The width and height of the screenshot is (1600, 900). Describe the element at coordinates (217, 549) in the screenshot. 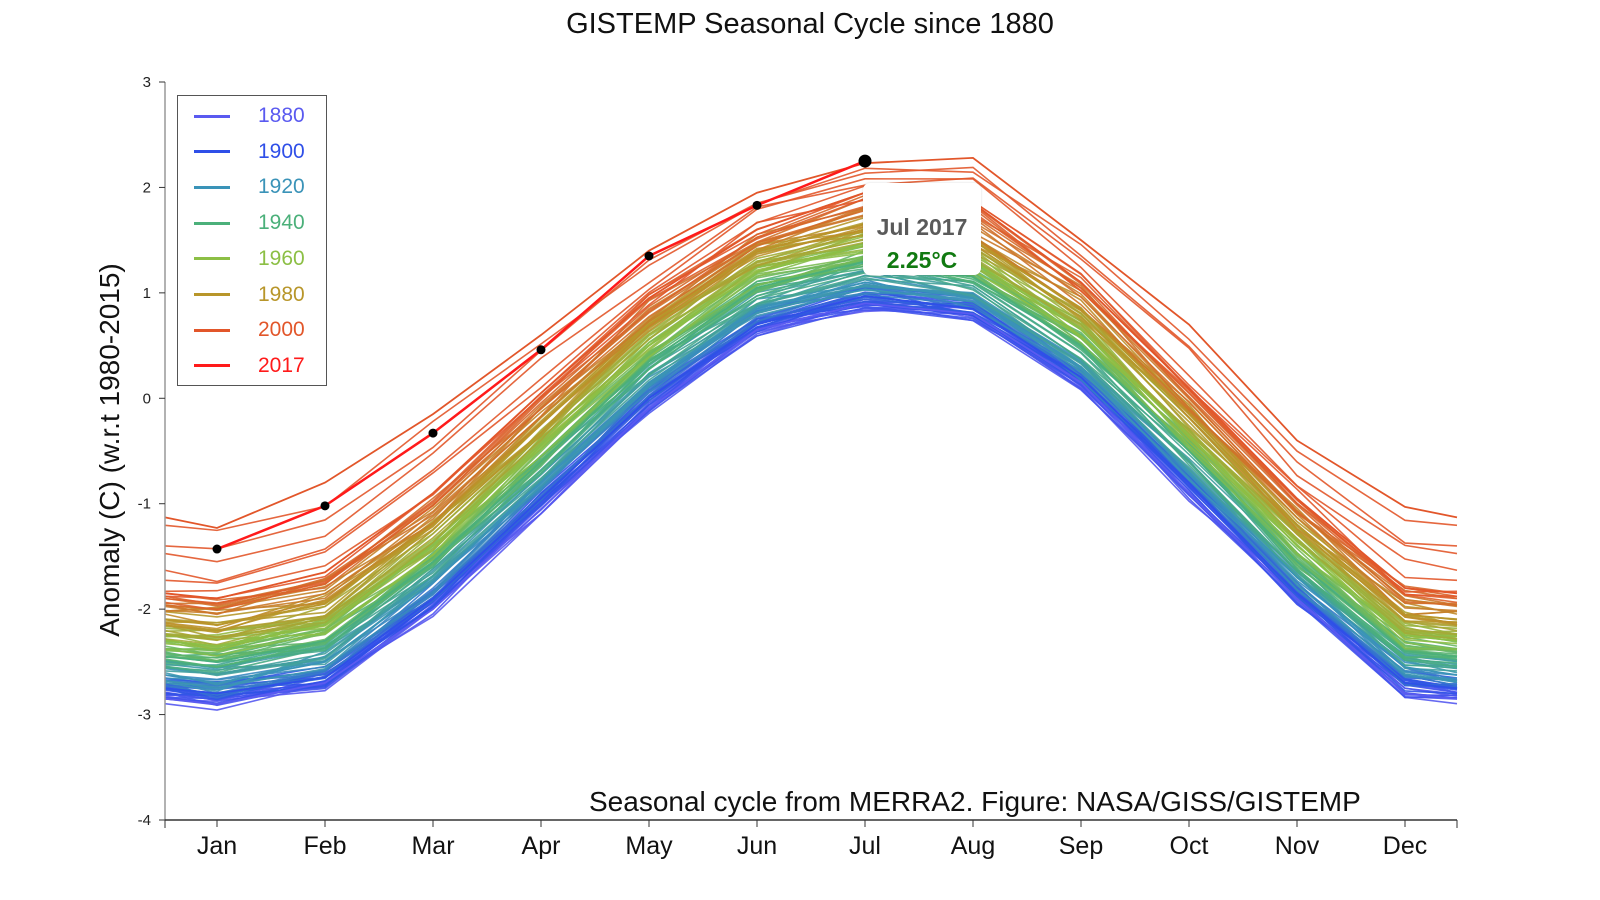

I see `data-point-2017-Jan` at that location.